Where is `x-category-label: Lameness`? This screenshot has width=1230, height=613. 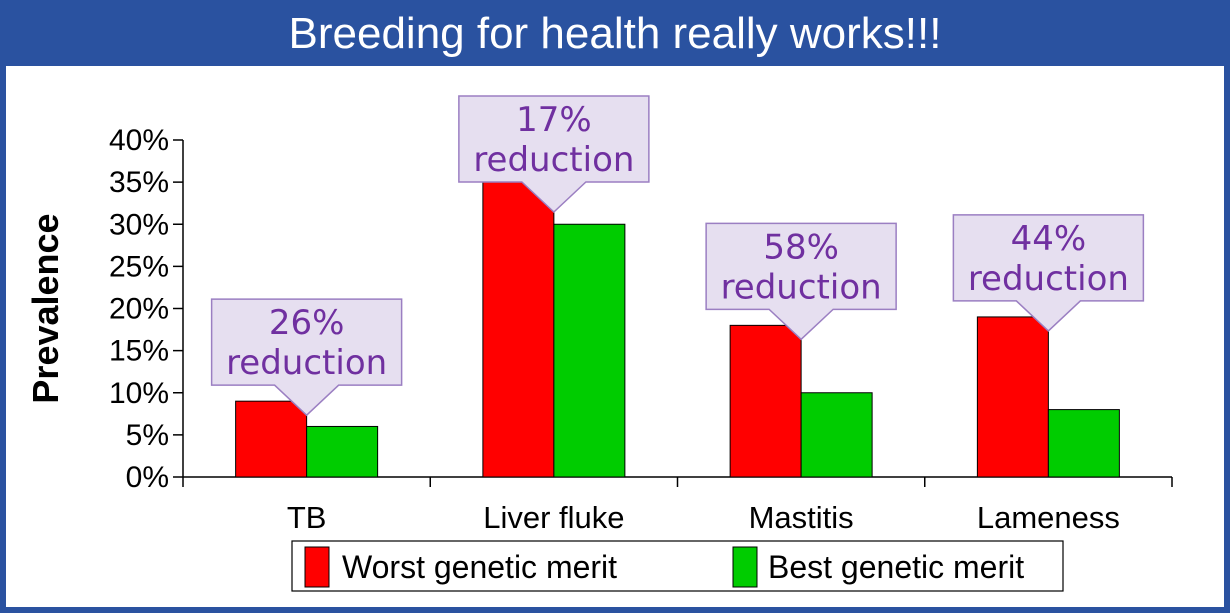
x-category-label: Lameness is located at coordinates (1048, 517).